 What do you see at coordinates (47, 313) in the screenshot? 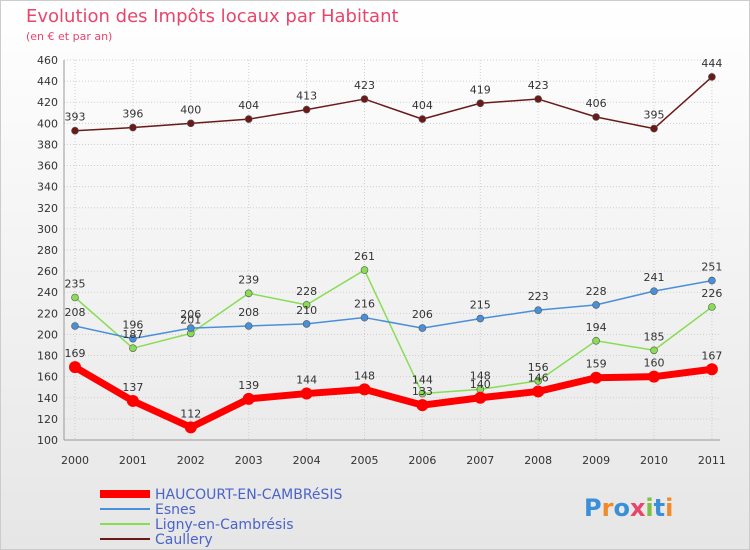
I see `y-tick-label: 220` at bounding box center [47, 313].